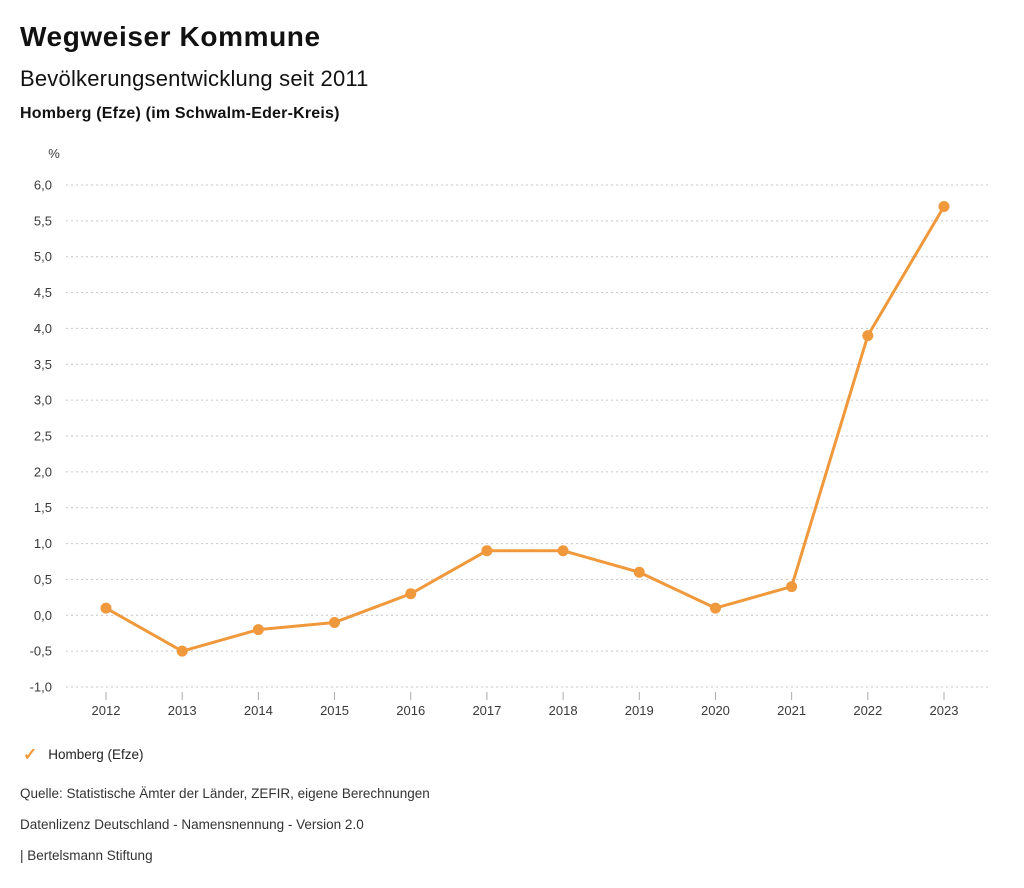 The image size is (1024, 888). What do you see at coordinates (944, 710) in the screenshot?
I see `x-axis-label: 2023` at bounding box center [944, 710].